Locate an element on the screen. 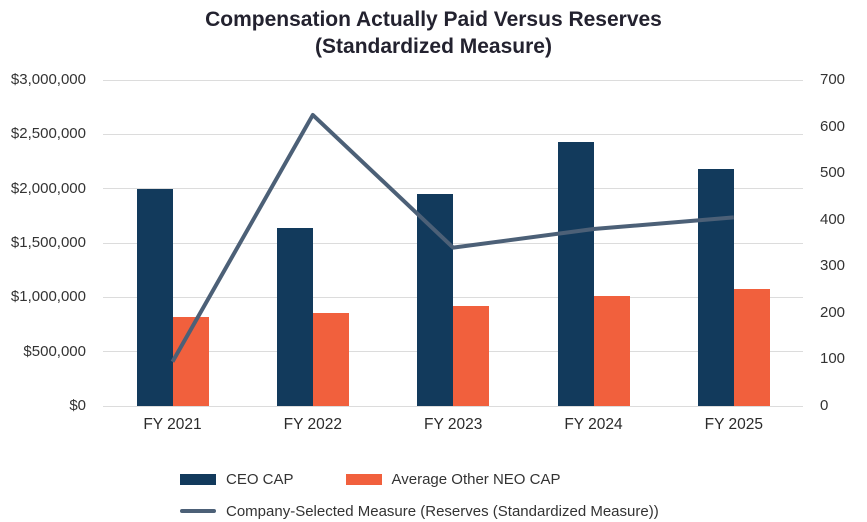 The height and width of the screenshot is (522, 867). y-axis-left-tick-label: $2,000,000 is located at coordinates (48, 188).